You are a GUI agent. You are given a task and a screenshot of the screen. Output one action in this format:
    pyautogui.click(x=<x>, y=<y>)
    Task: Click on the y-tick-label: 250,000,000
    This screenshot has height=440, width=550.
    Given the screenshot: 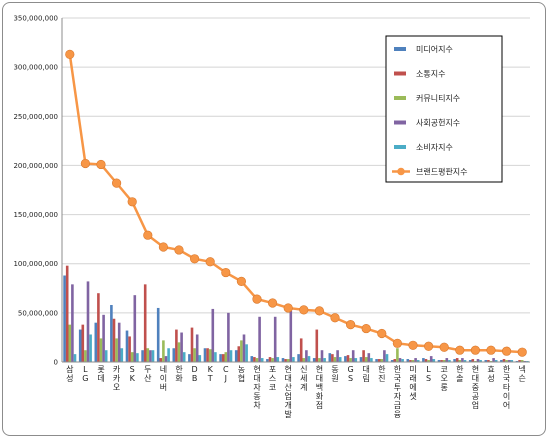 What is the action you would take?
    pyautogui.click(x=35, y=117)
    